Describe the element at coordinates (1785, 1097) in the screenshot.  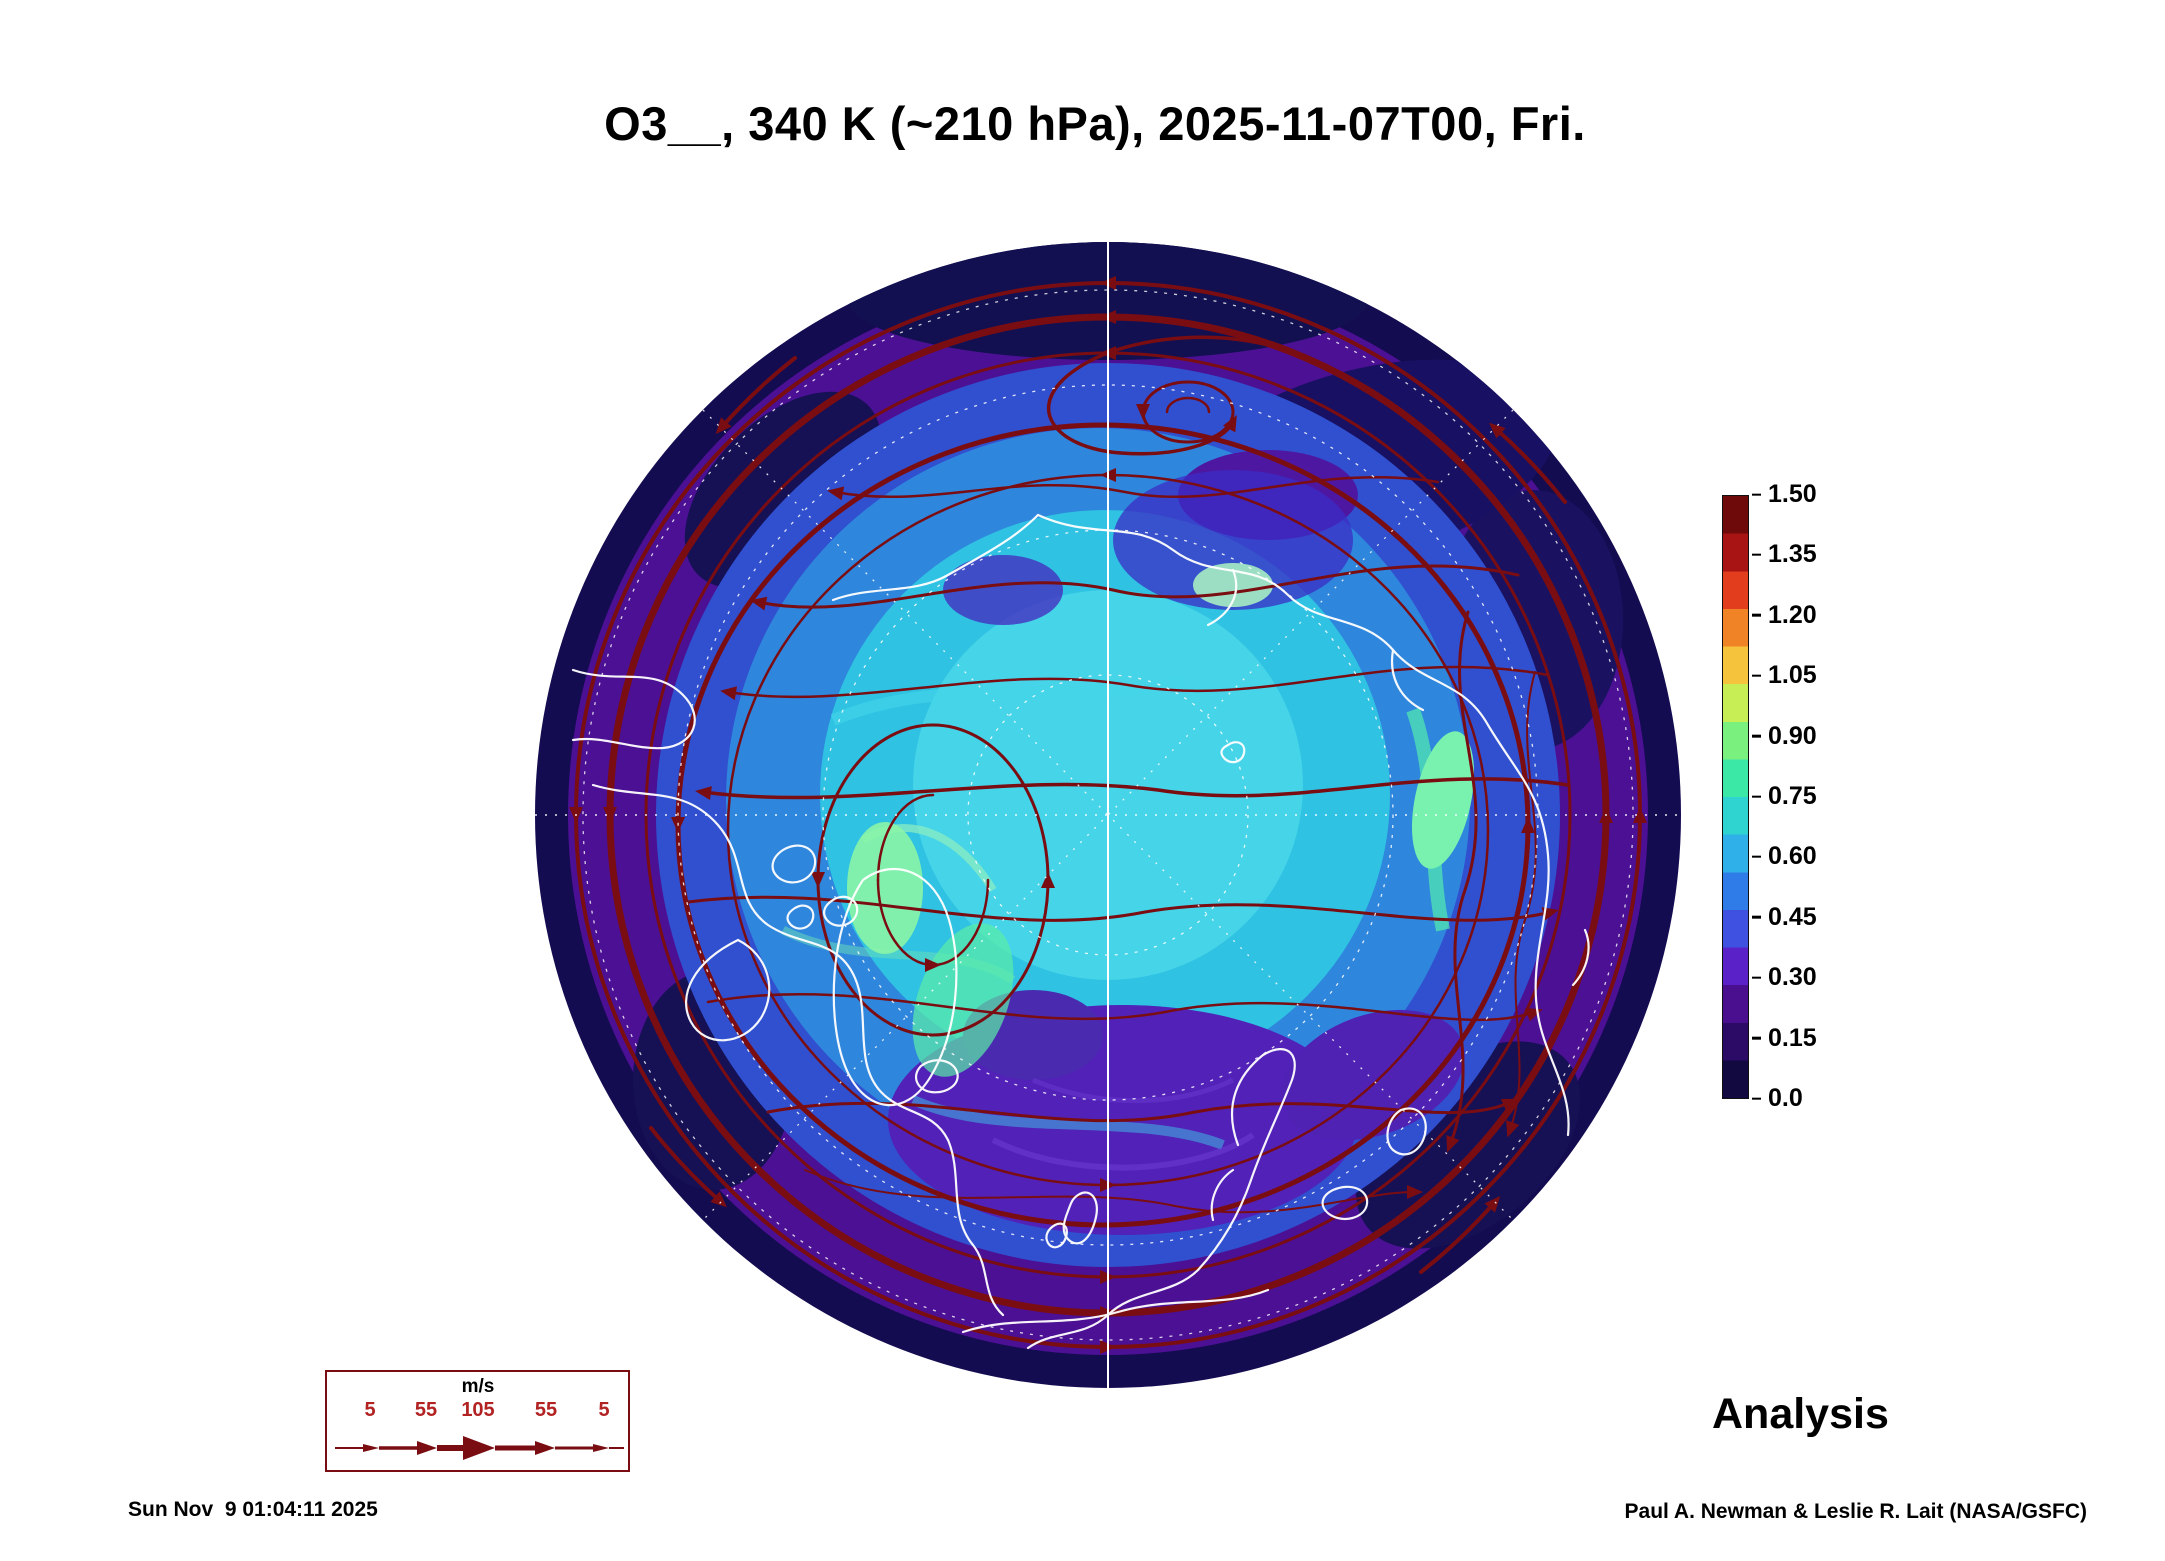
I see `colorbar-label: 0.0` at that location.